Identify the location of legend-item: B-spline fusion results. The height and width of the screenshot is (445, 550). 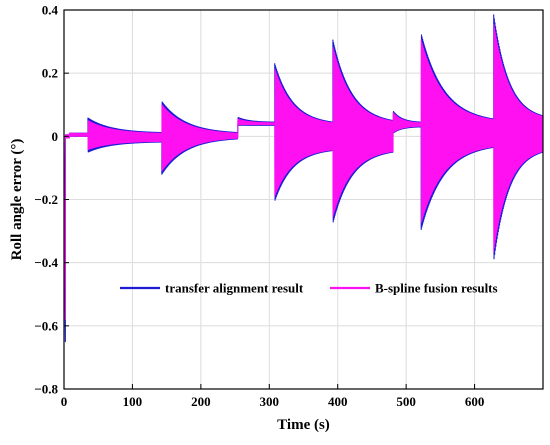
(414, 288).